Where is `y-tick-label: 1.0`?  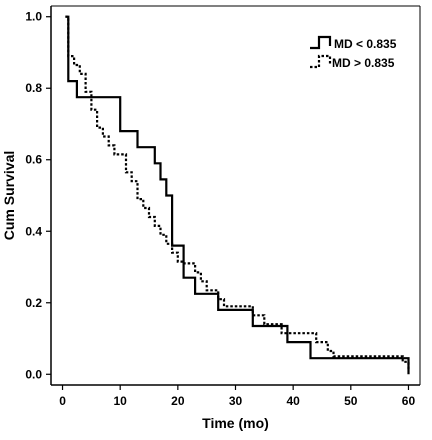 y-tick-label: 1.0 is located at coordinates (33, 17).